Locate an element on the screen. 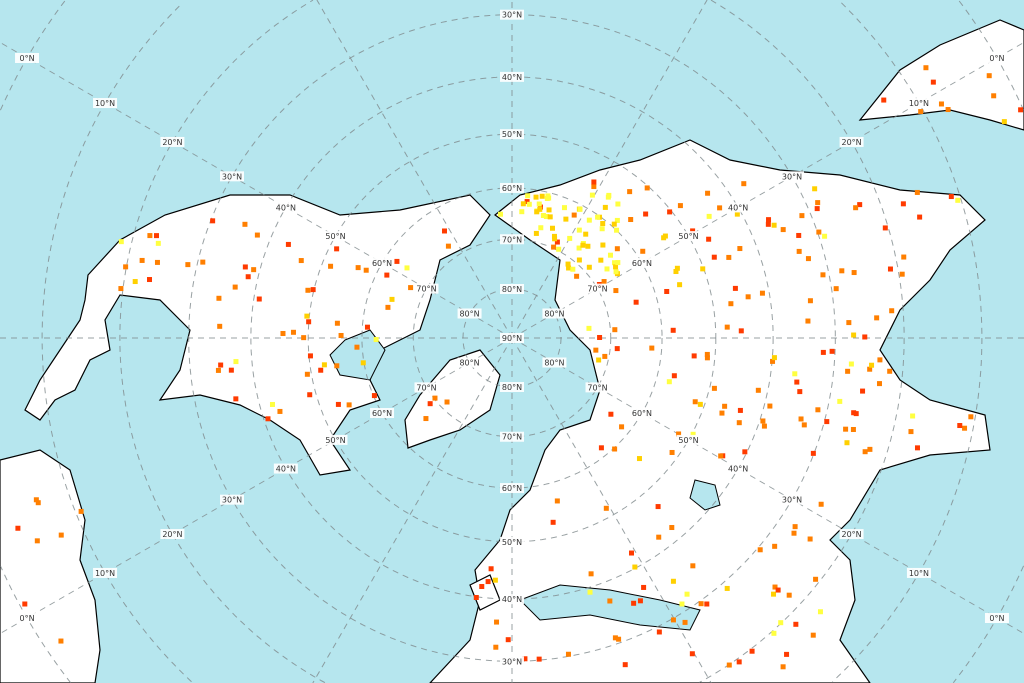 The width and height of the screenshot is (1024, 683). latitude-label: 60°N is located at coordinates (642, 263).